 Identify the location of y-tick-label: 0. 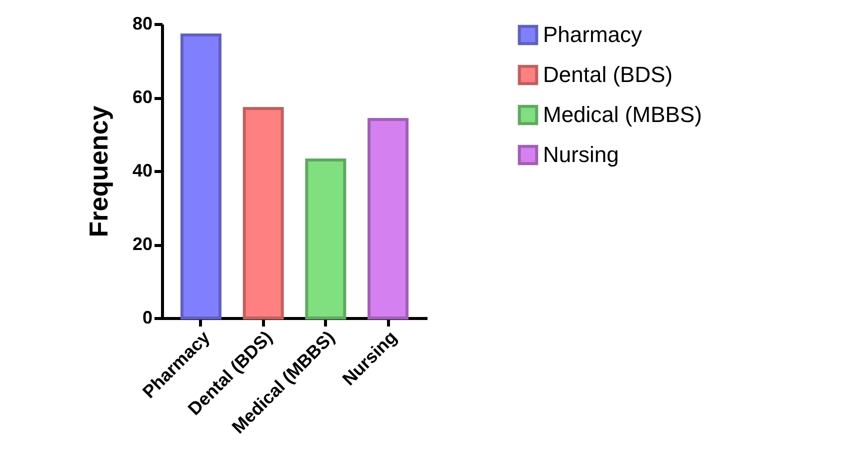
(147, 318).